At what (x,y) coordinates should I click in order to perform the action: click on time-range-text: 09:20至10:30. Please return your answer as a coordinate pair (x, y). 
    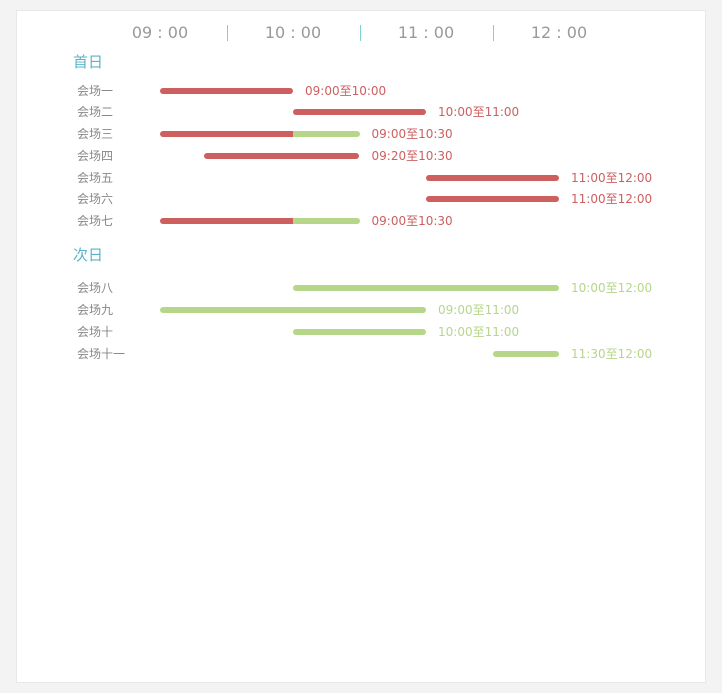
    Looking at the image, I should click on (412, 156).